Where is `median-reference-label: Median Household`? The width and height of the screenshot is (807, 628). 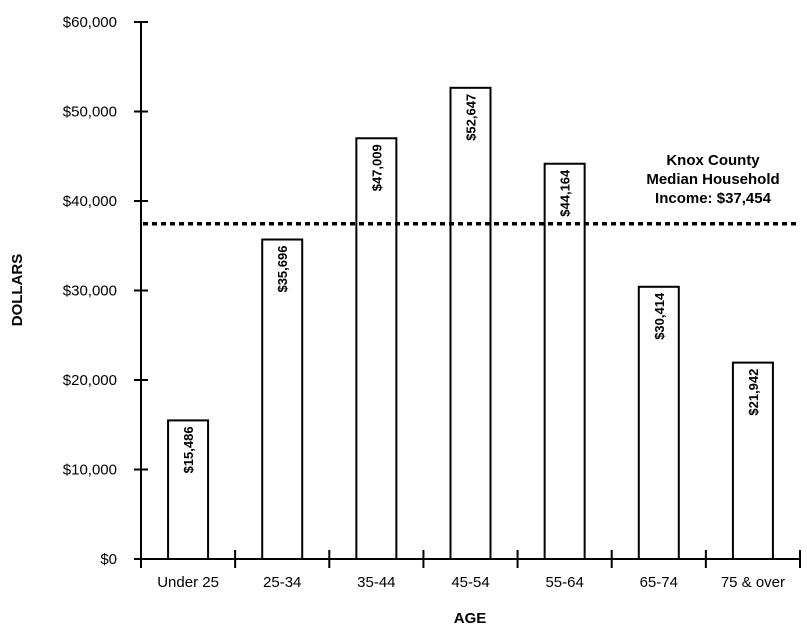 median-reference-label: Median Household is located at coordinates (712, 179).